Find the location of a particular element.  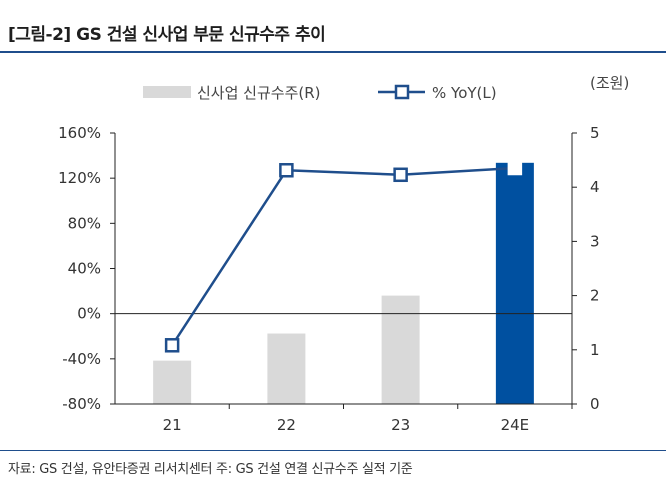

left-tick-label: -40% is located at coordinates (81, 359).